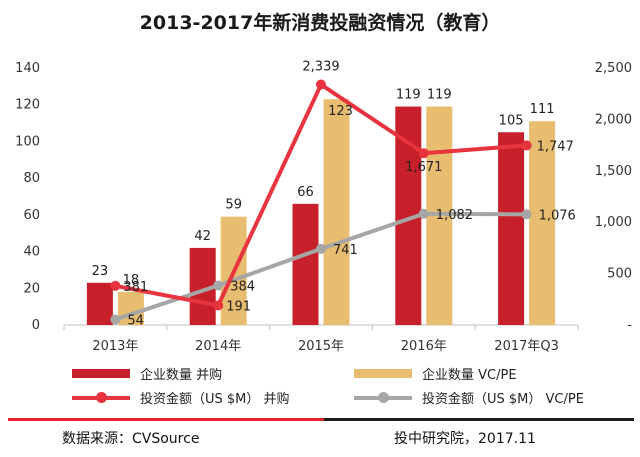 Image resolution: width=640 pixels, height=457 pixels. What do you see at coordinates (321, 346) in the screenshot?
I see `x-axis-category-label: 2015年` at bounding box center [321, 346].